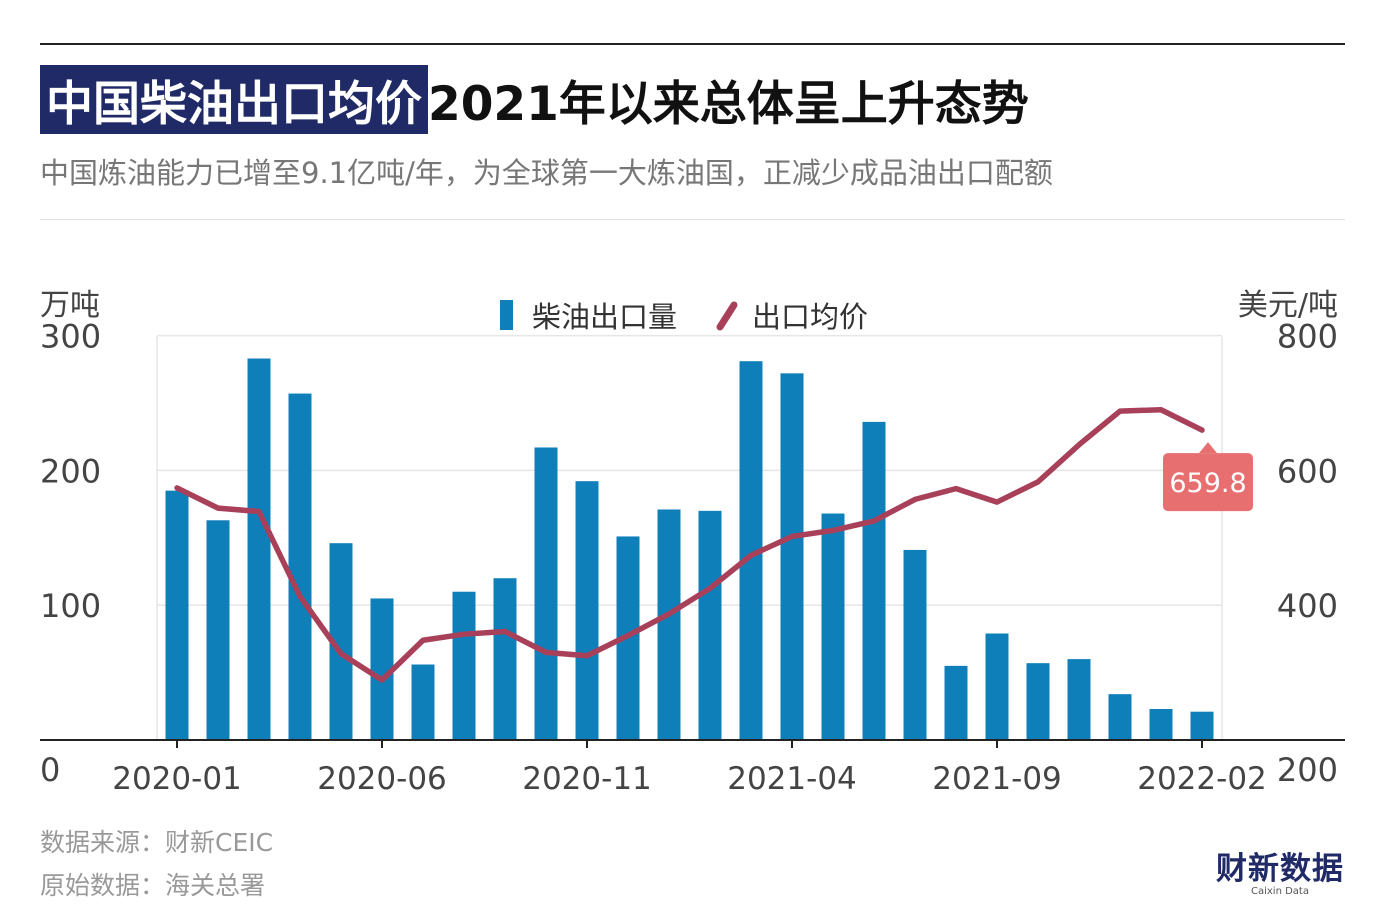  I want to click on y-right-axis-label: 美元/吨, so click(1288, 305).